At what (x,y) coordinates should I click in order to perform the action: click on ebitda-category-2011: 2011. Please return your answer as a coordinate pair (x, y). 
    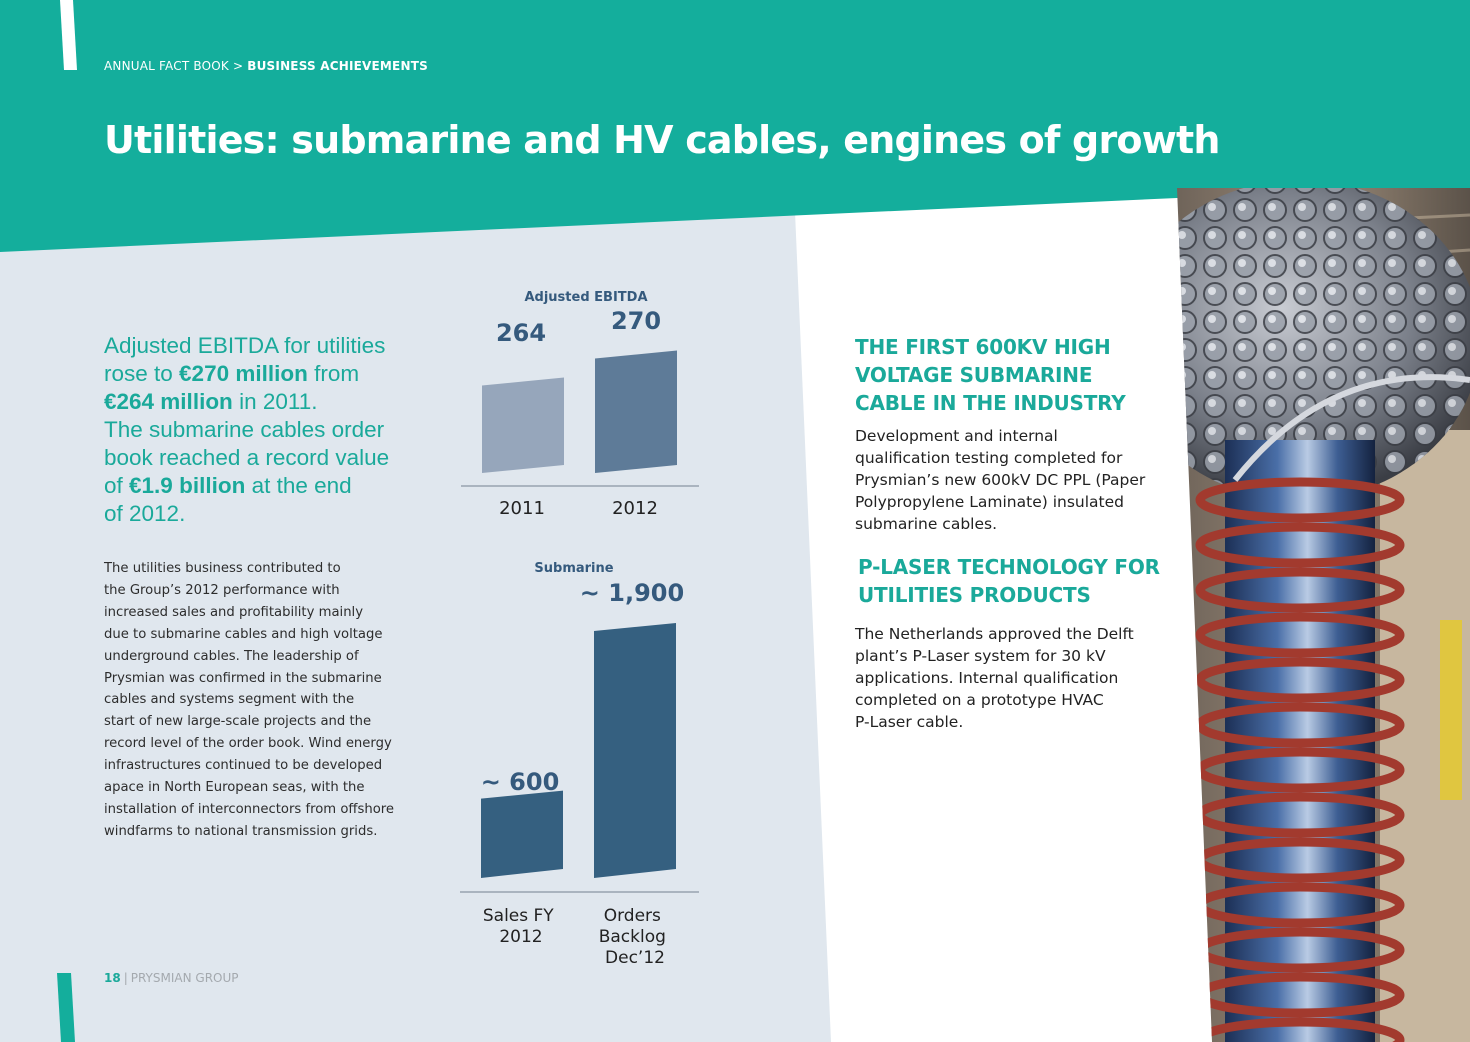
    Looking at the image, I should click on (522, 508).